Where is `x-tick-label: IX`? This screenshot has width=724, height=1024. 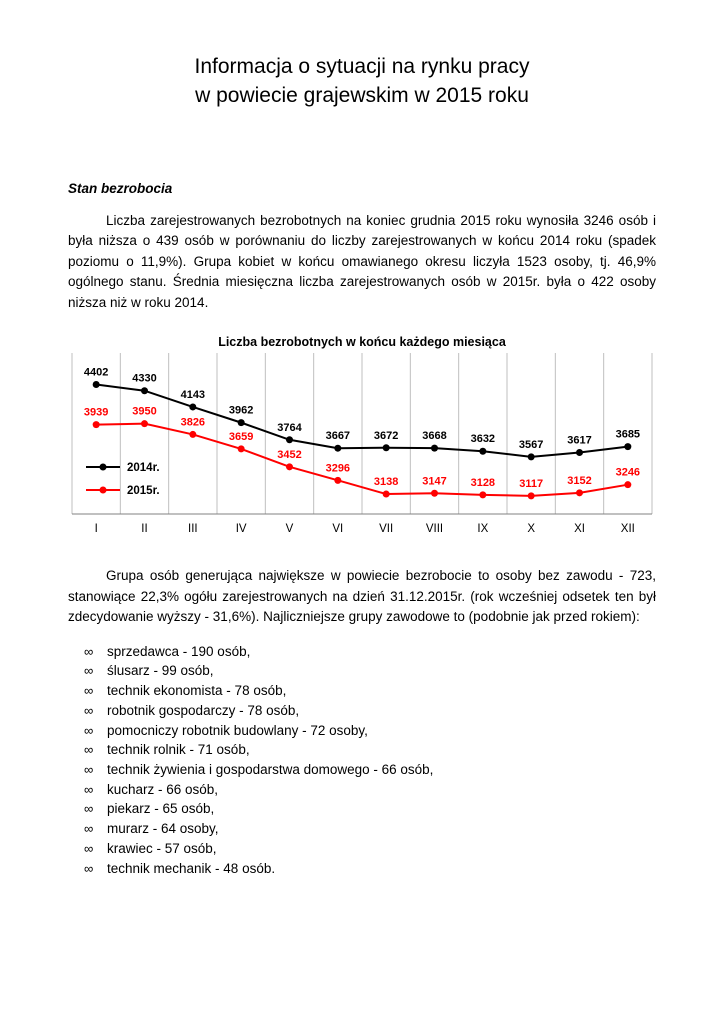 x-tick-label: IX is located at coordinates (482, 529).